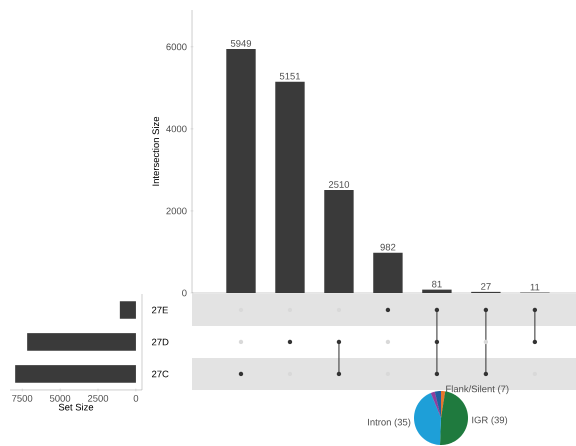  Describe the element at coordinates (76, 407) in the screenshot. I see `x-axis-title: Set Size` at that location.